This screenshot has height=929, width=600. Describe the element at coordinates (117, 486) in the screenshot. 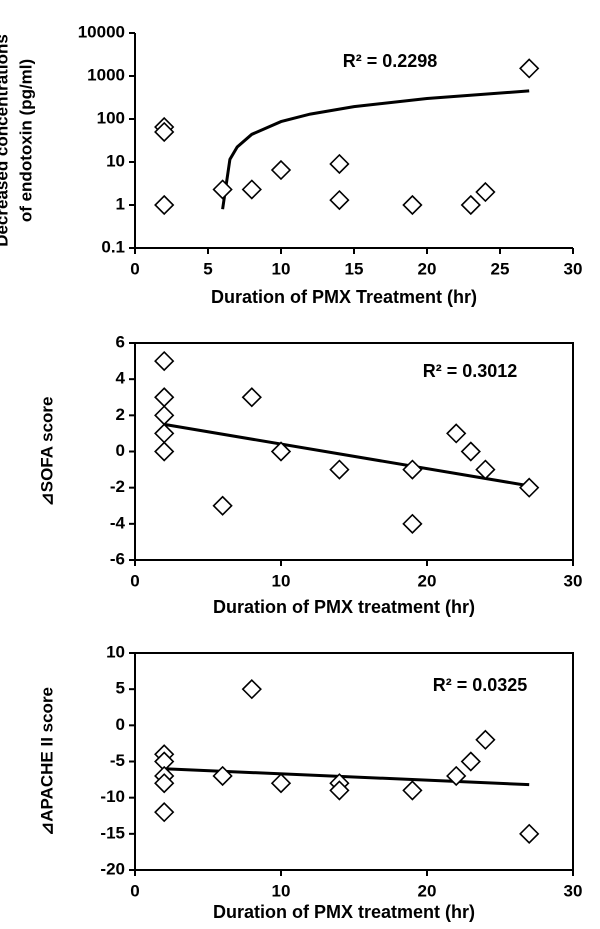

I see `y-tick-label: -2` at that location.